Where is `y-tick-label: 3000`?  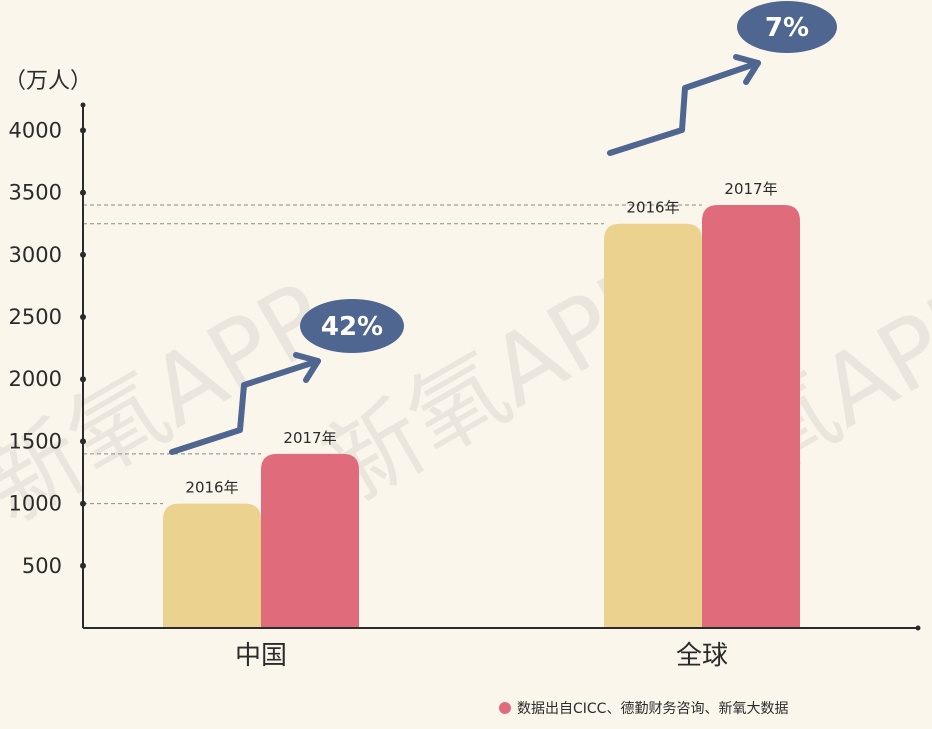 y-tick-label: 3000 is located at coordinates (35, 255).